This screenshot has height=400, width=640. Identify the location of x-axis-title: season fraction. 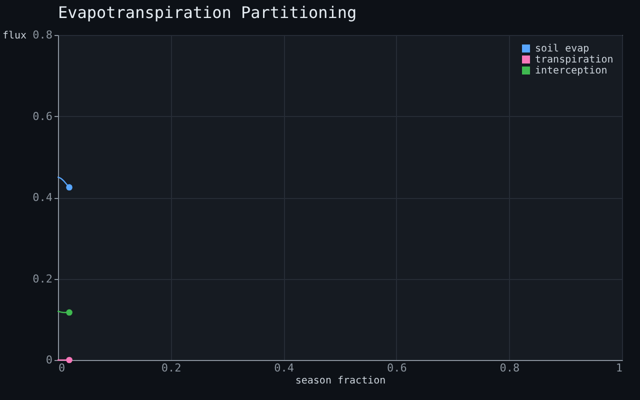
(340, 381).